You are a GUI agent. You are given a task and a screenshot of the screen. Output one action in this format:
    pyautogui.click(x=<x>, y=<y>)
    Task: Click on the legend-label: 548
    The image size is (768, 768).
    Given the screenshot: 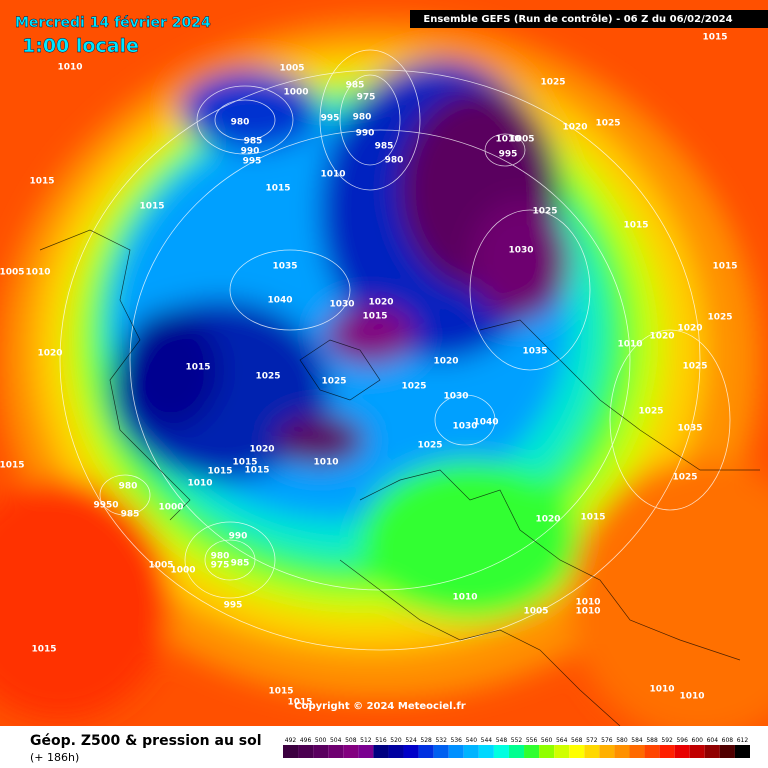 What is the action you would take?
    pyautogui.click(x=502, y=740)
    